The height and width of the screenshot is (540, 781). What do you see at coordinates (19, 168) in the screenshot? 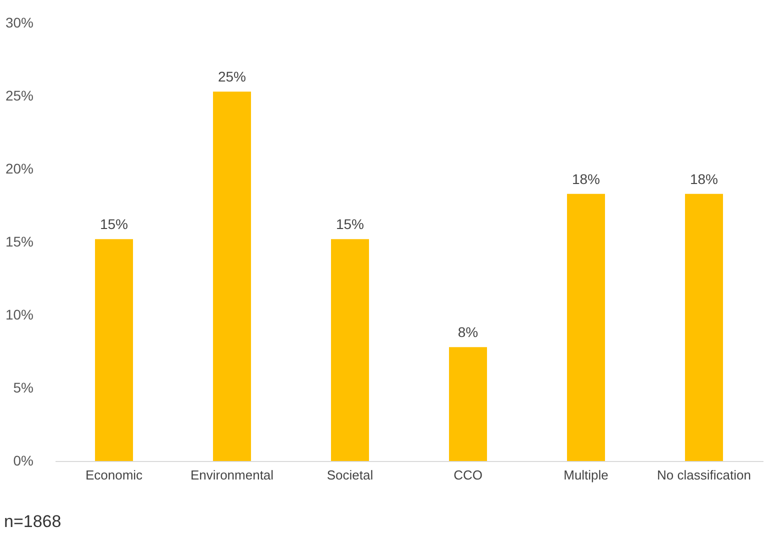
I see `y-tick-label: 20%` at bounding box center [19, 168].